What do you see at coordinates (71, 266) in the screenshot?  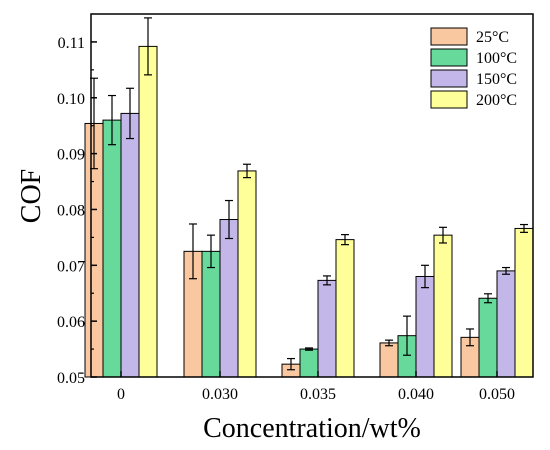 I see `y-tick-label: 0.07` at bounding box center [71, 266].